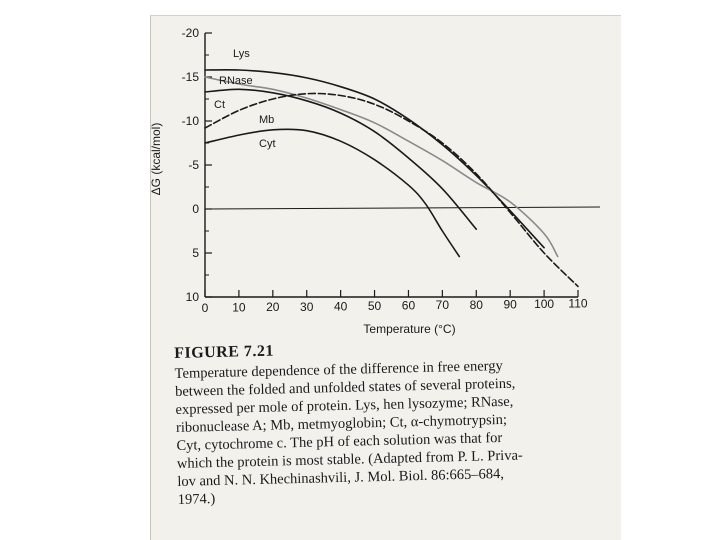 This screenshot has height=540, width=720. Describe the element at coordinates (332, 193) in the screenshot. I see `series-line-cyt` at that location.